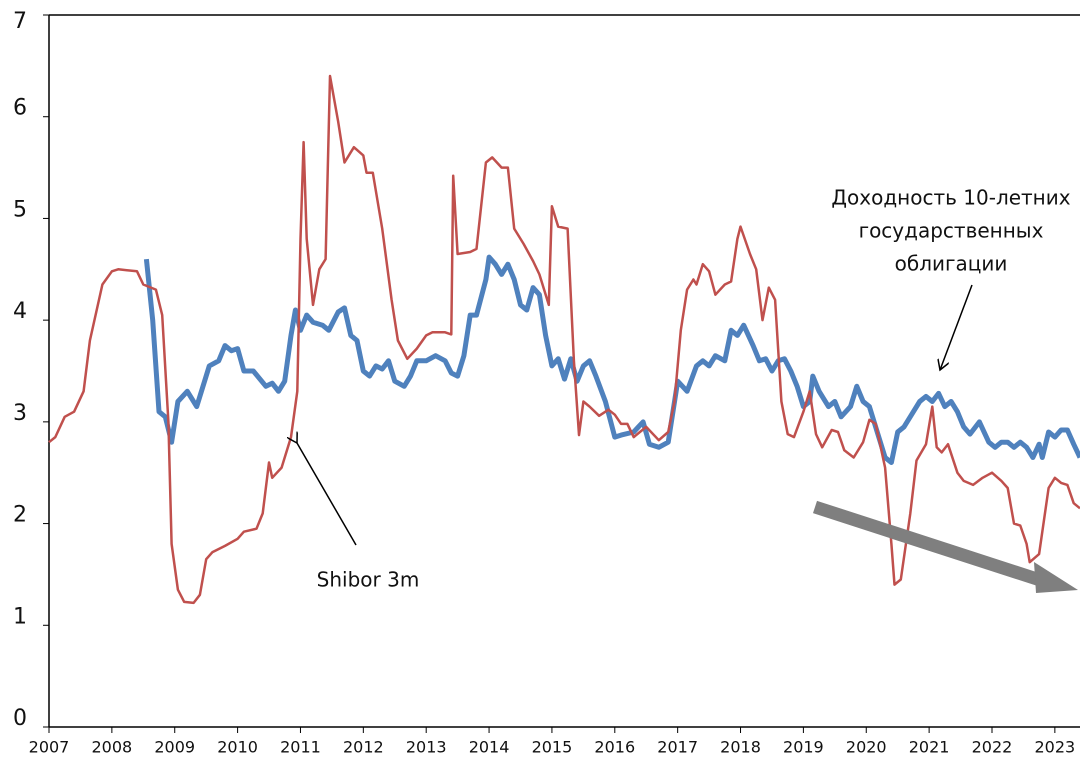  What do you see at coordinates (20, 21) in the screenshot?
I see `y-tick-label: 7` at bounding box center [20, 21].